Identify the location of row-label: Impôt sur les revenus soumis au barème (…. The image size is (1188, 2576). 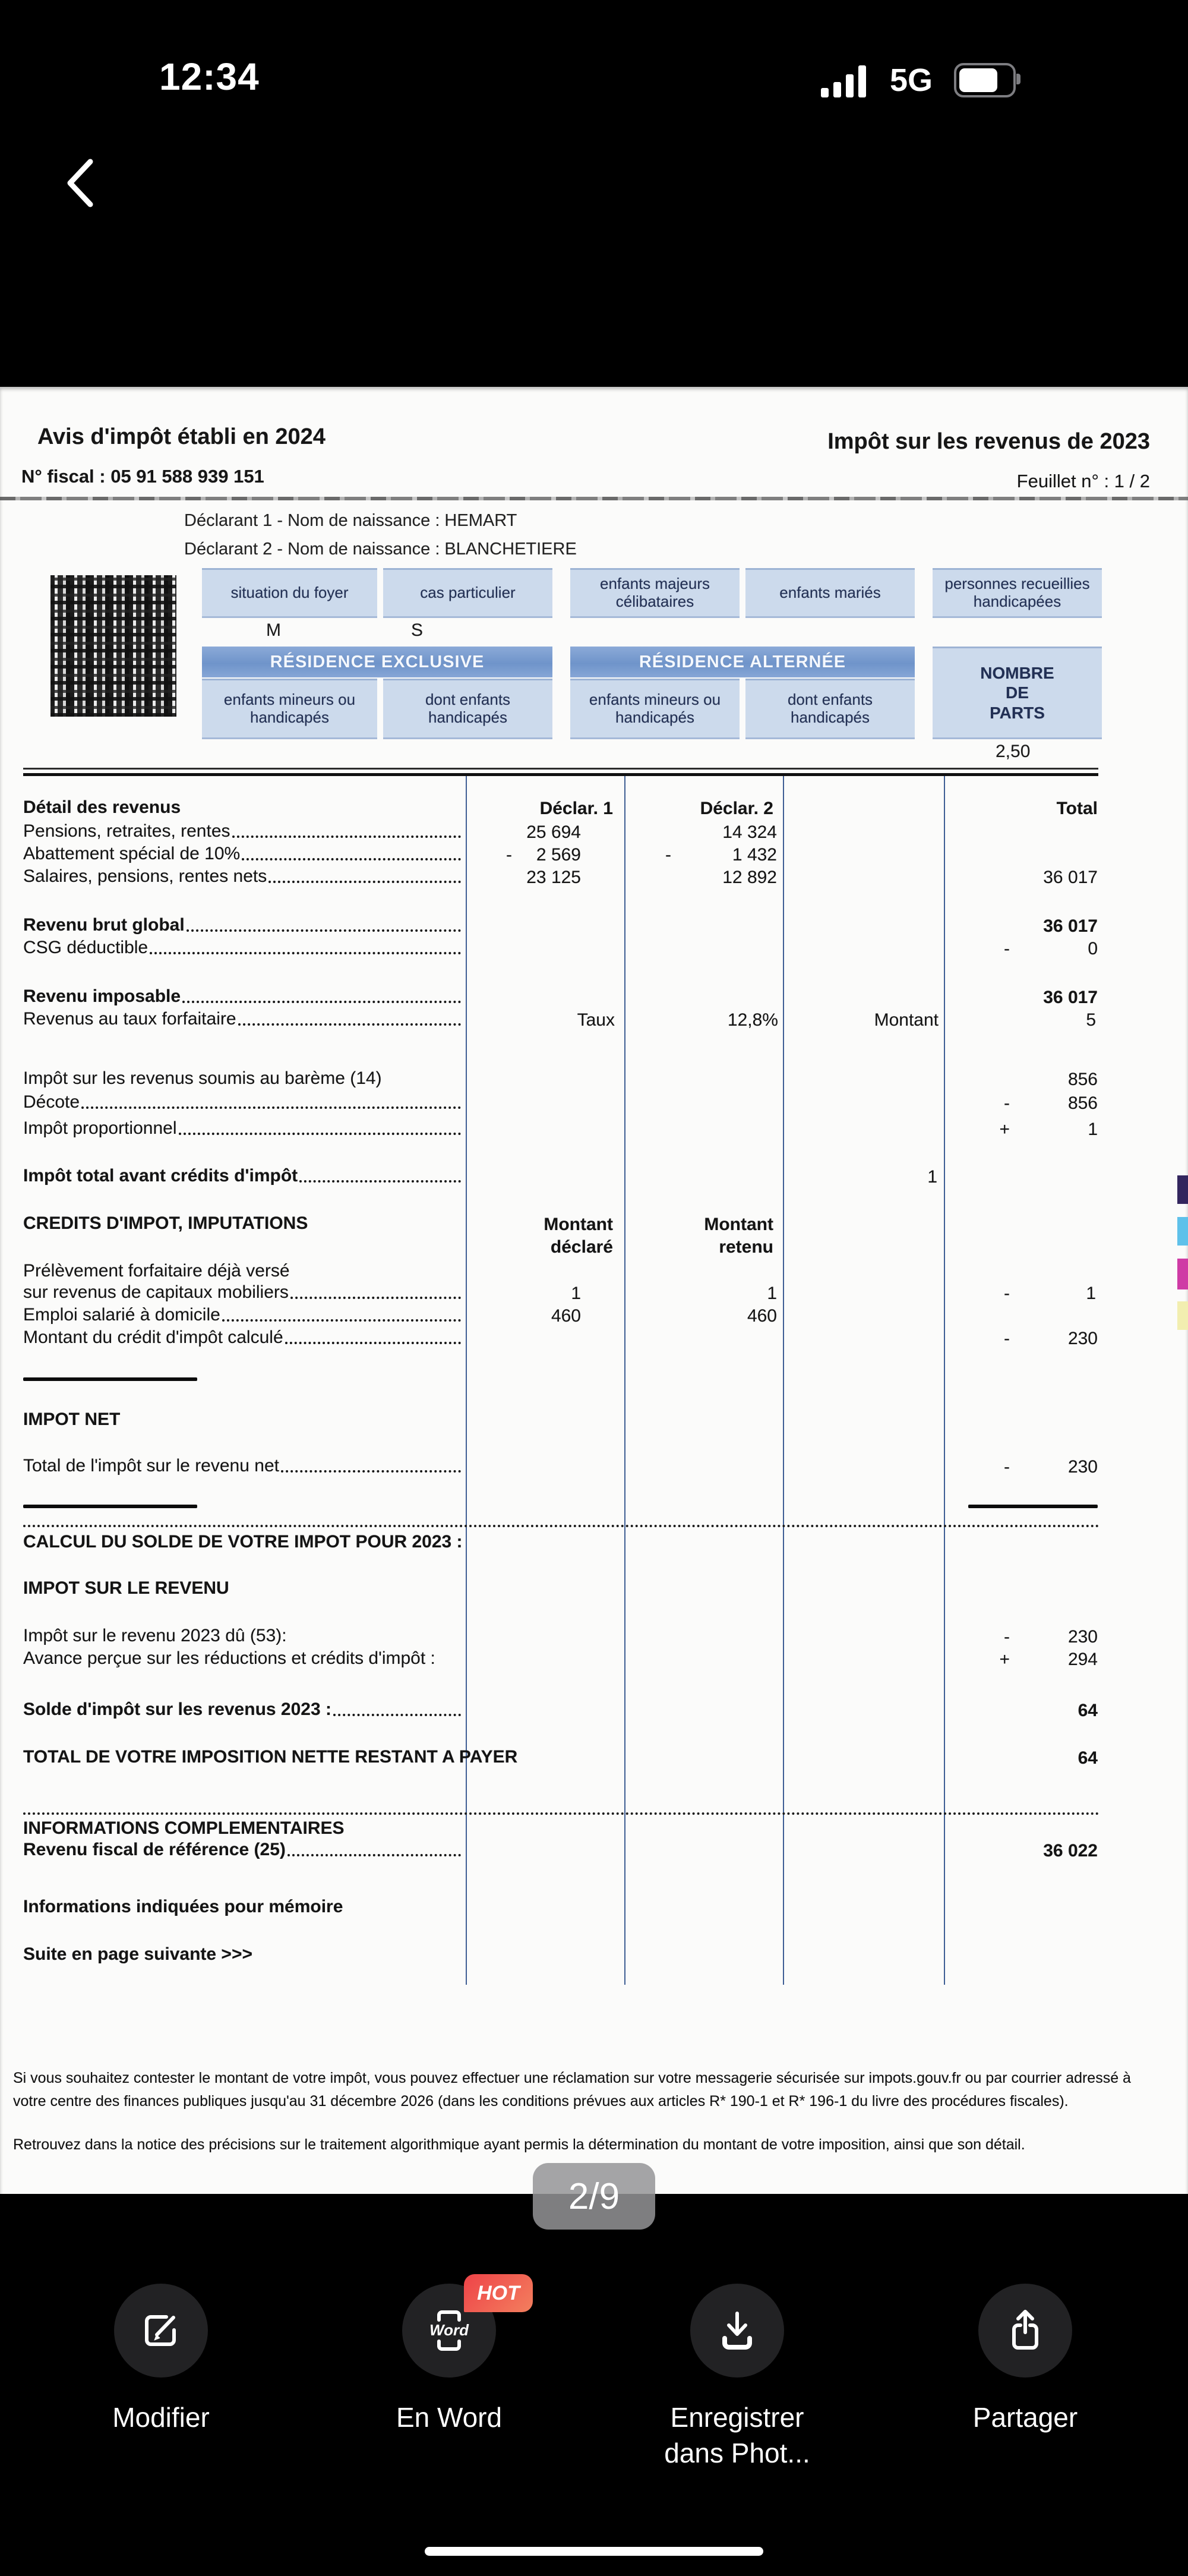
(202, 1078).